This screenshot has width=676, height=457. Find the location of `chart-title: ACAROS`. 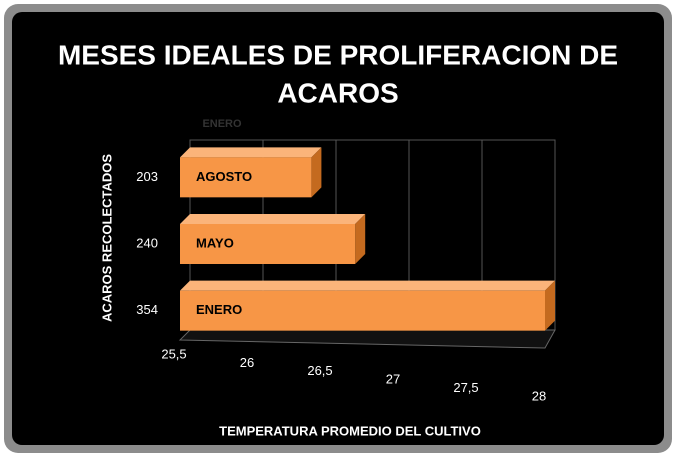

chart-title: ACAROS is located at coordinates (337, 92).